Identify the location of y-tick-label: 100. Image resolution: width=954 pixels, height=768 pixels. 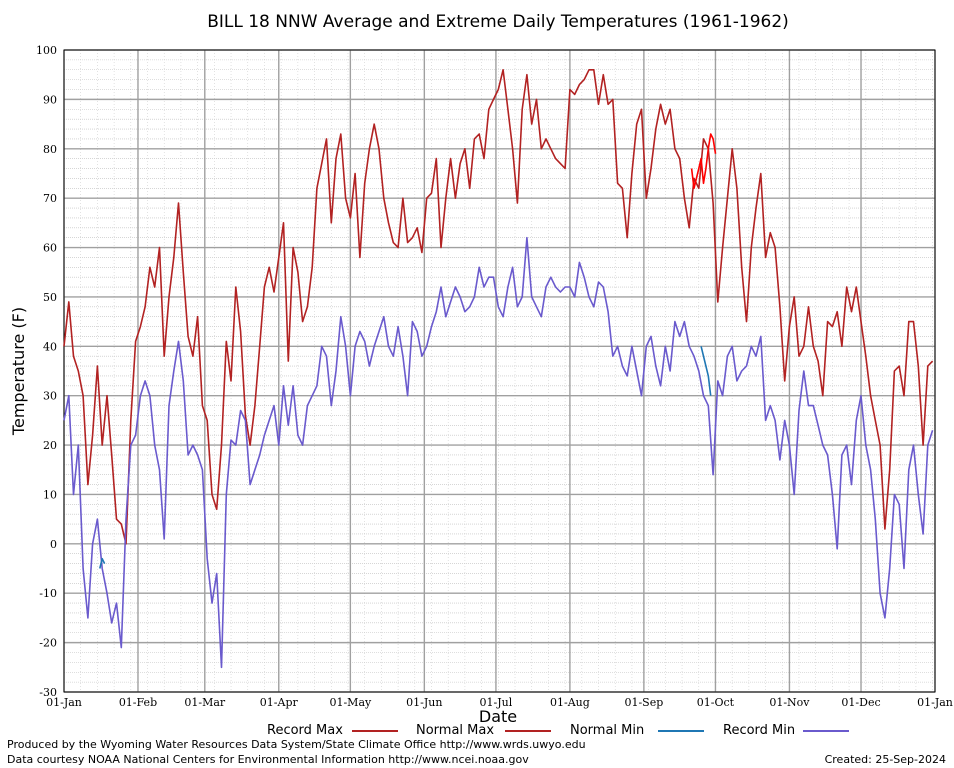
(46, 50).